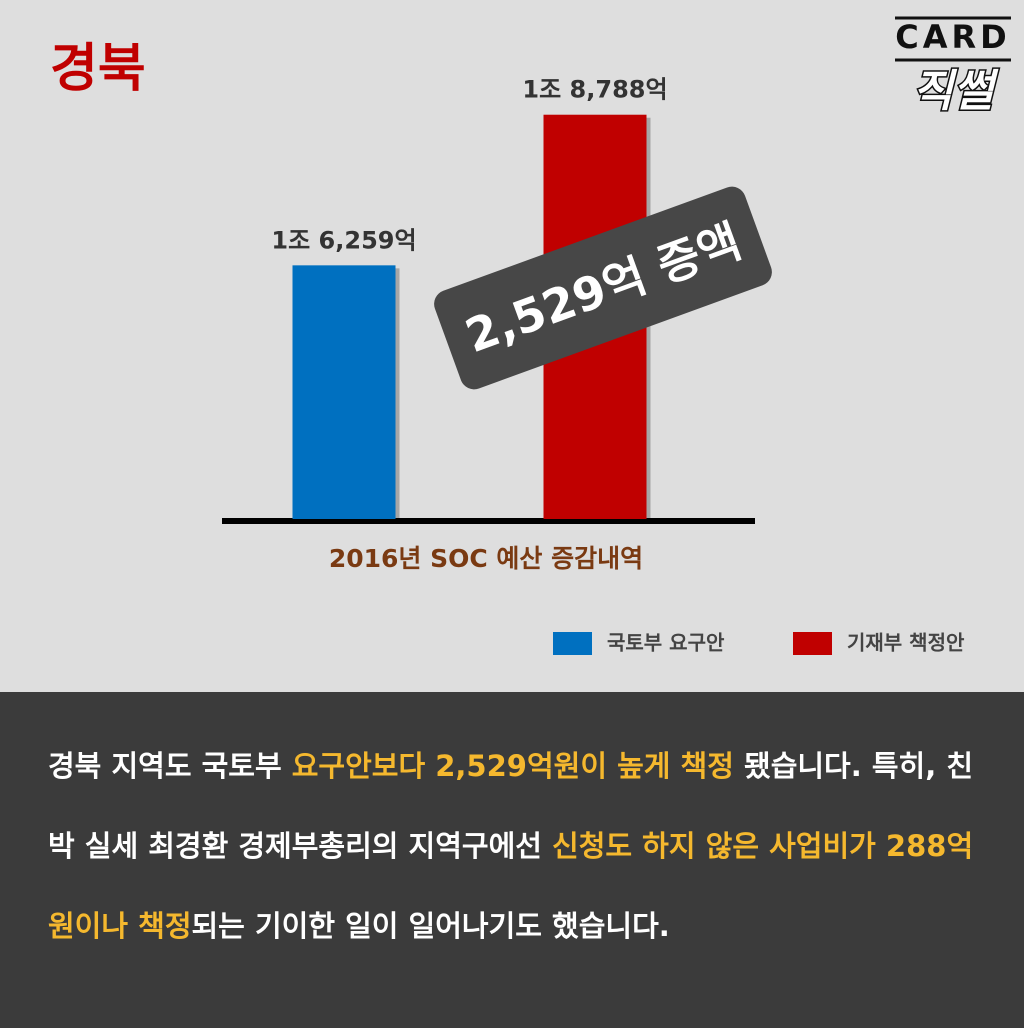 This screenshot has width=1024, height=1028. What do you see at coordinates (430, 926) in the screenshot?
I see `text: 되는 기이한 일이 일어나기도 했습니다.` at bounding box center [430, 926].